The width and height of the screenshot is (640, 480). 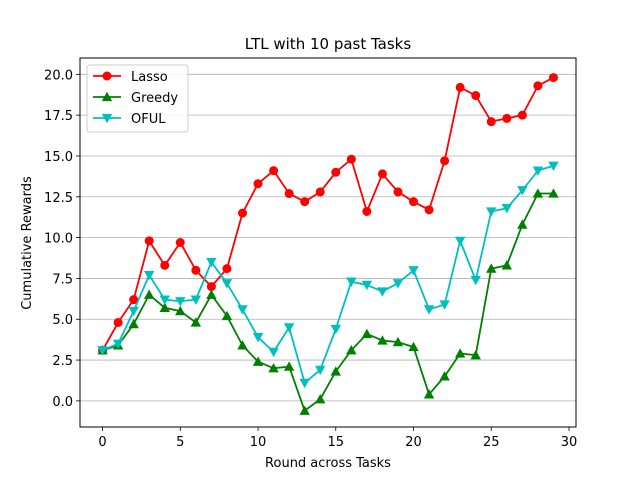 I want to click on legend: Lasso Greedy OFUL, so click(x=137, y=98).